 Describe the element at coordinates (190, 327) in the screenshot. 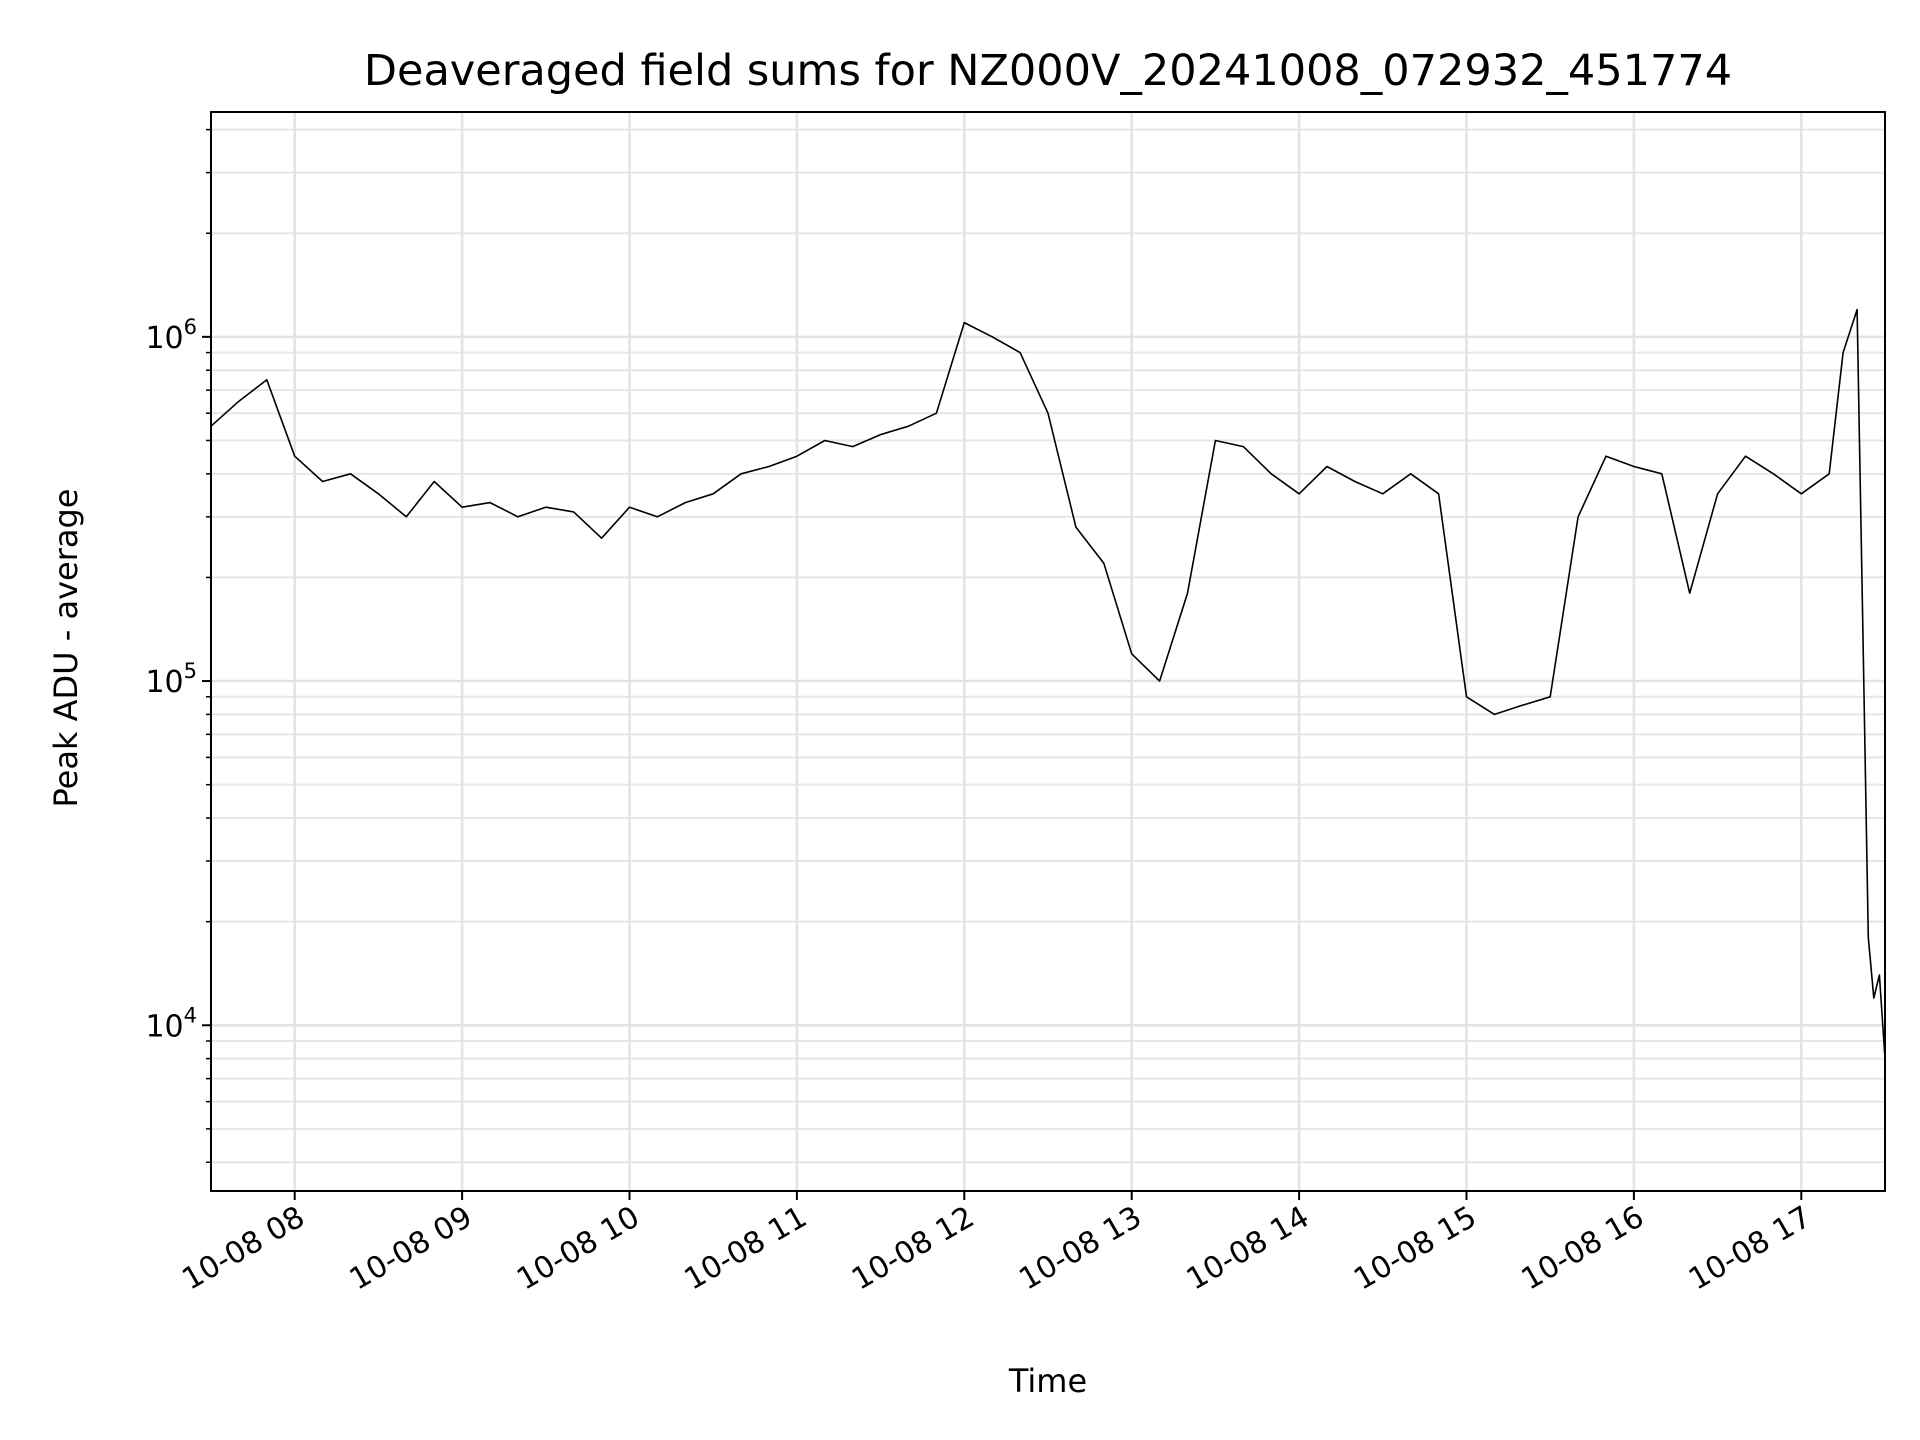

I see `y-tick-label-exponent: 6` at that location.